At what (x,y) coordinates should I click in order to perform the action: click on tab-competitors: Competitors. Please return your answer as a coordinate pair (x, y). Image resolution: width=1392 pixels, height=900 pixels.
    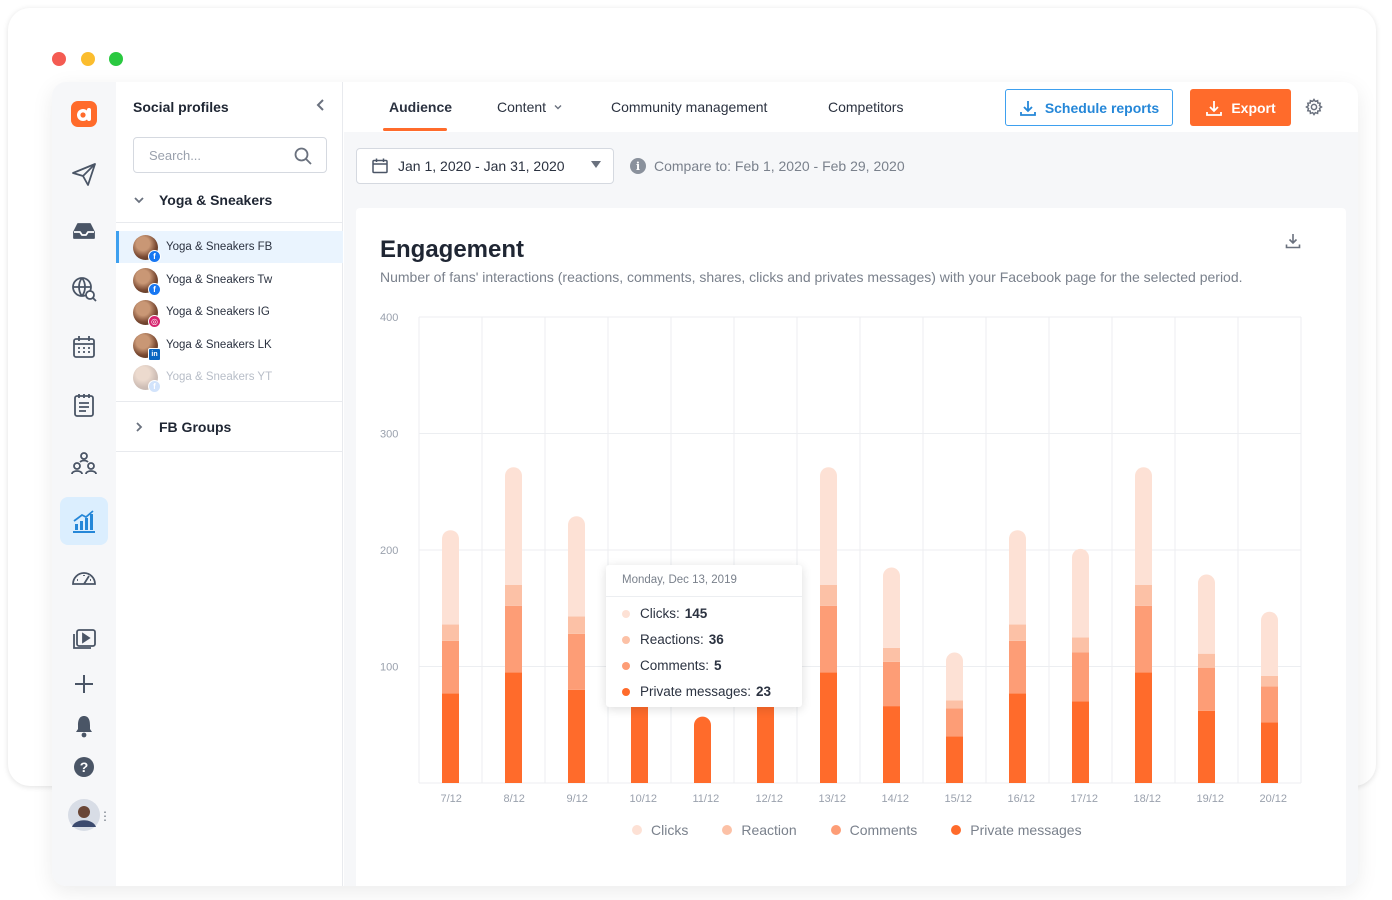
    Looking at the image, I should click on (866, 107).